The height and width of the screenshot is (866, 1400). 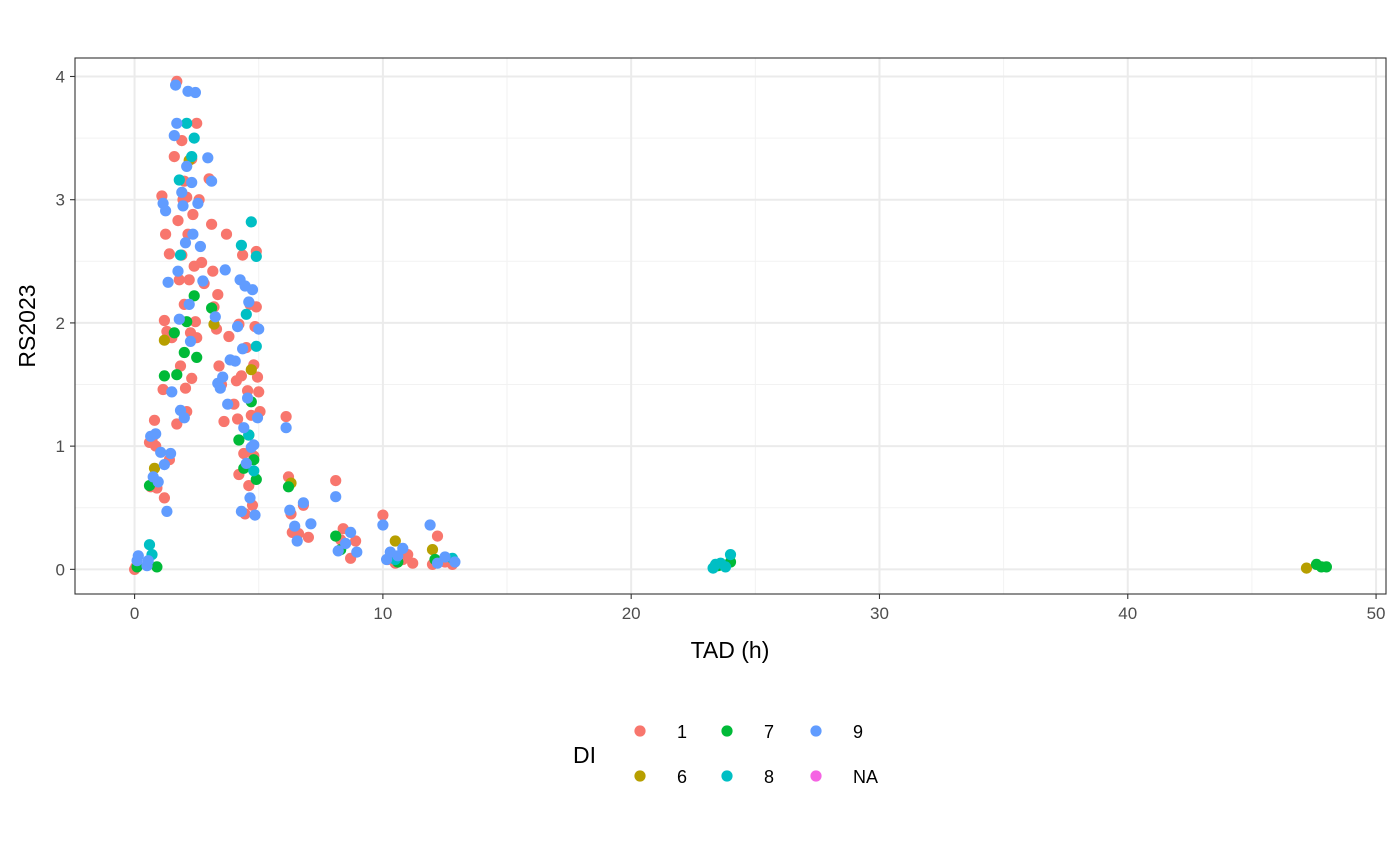 What do you see at coordinates (858, 732) in the screenshot?
I see `legend-label: 9` at bounding box center [858, 732].